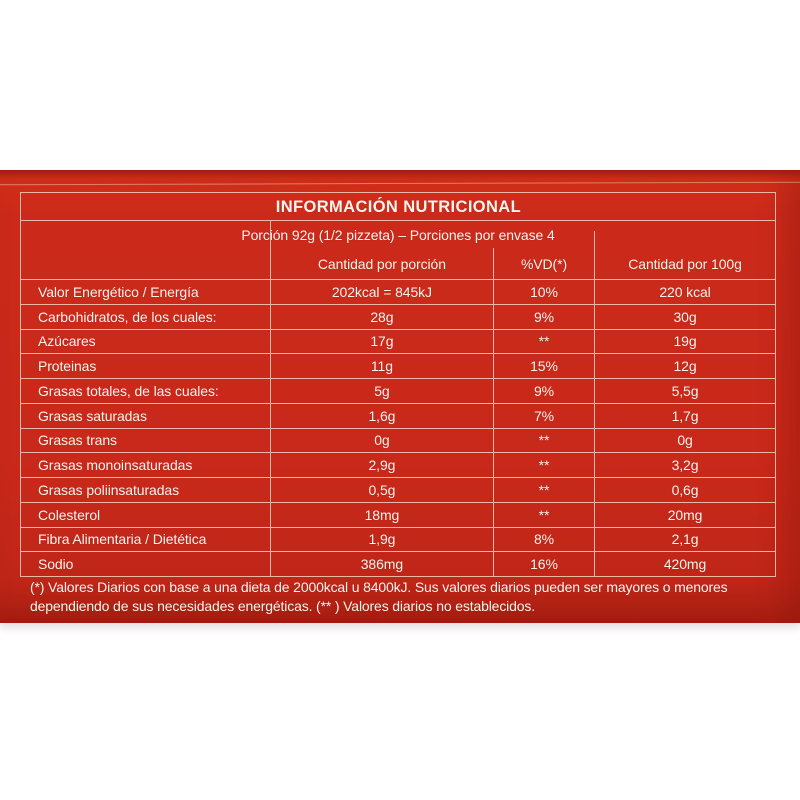  I want to click on value-per-portion: 202kcal = 845kJ, so click(381, 292).